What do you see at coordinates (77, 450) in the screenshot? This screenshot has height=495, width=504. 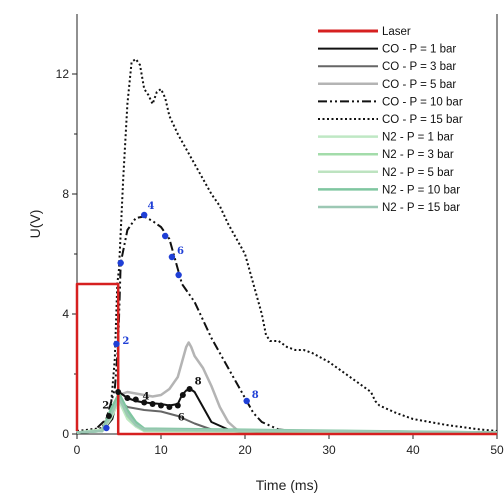 I see `x-tick-label: 0` at bounding box center [77, 450].